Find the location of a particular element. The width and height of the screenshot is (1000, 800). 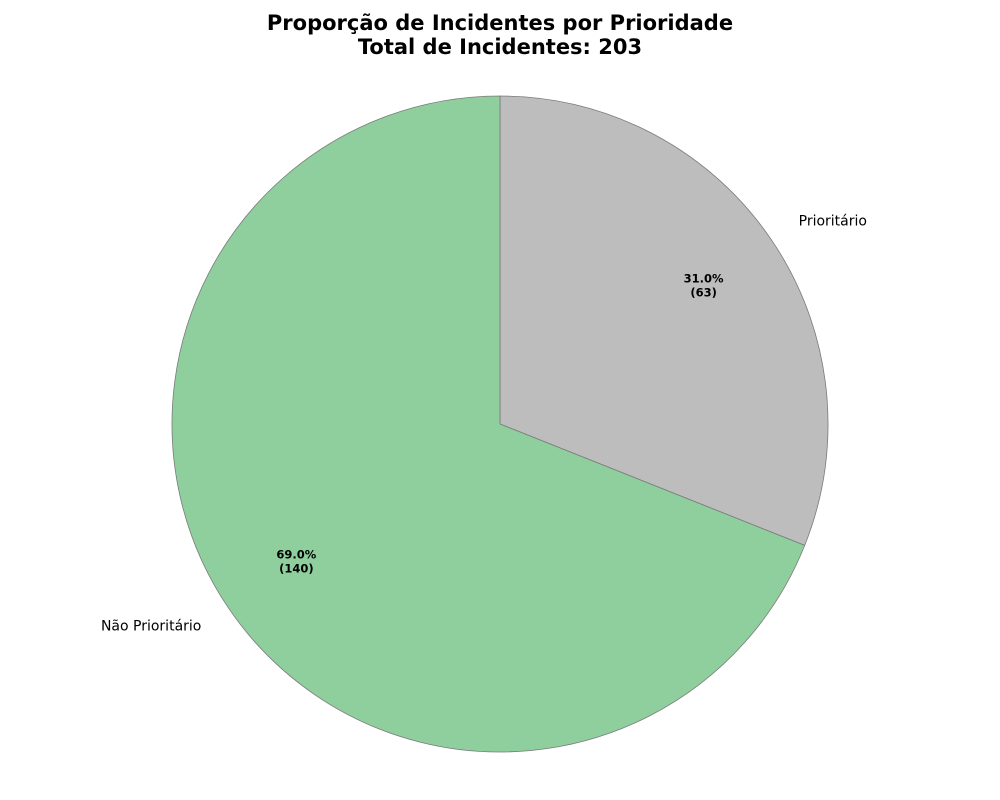

slice-percent-1: 69.0% is located at coordinates (296, 555).